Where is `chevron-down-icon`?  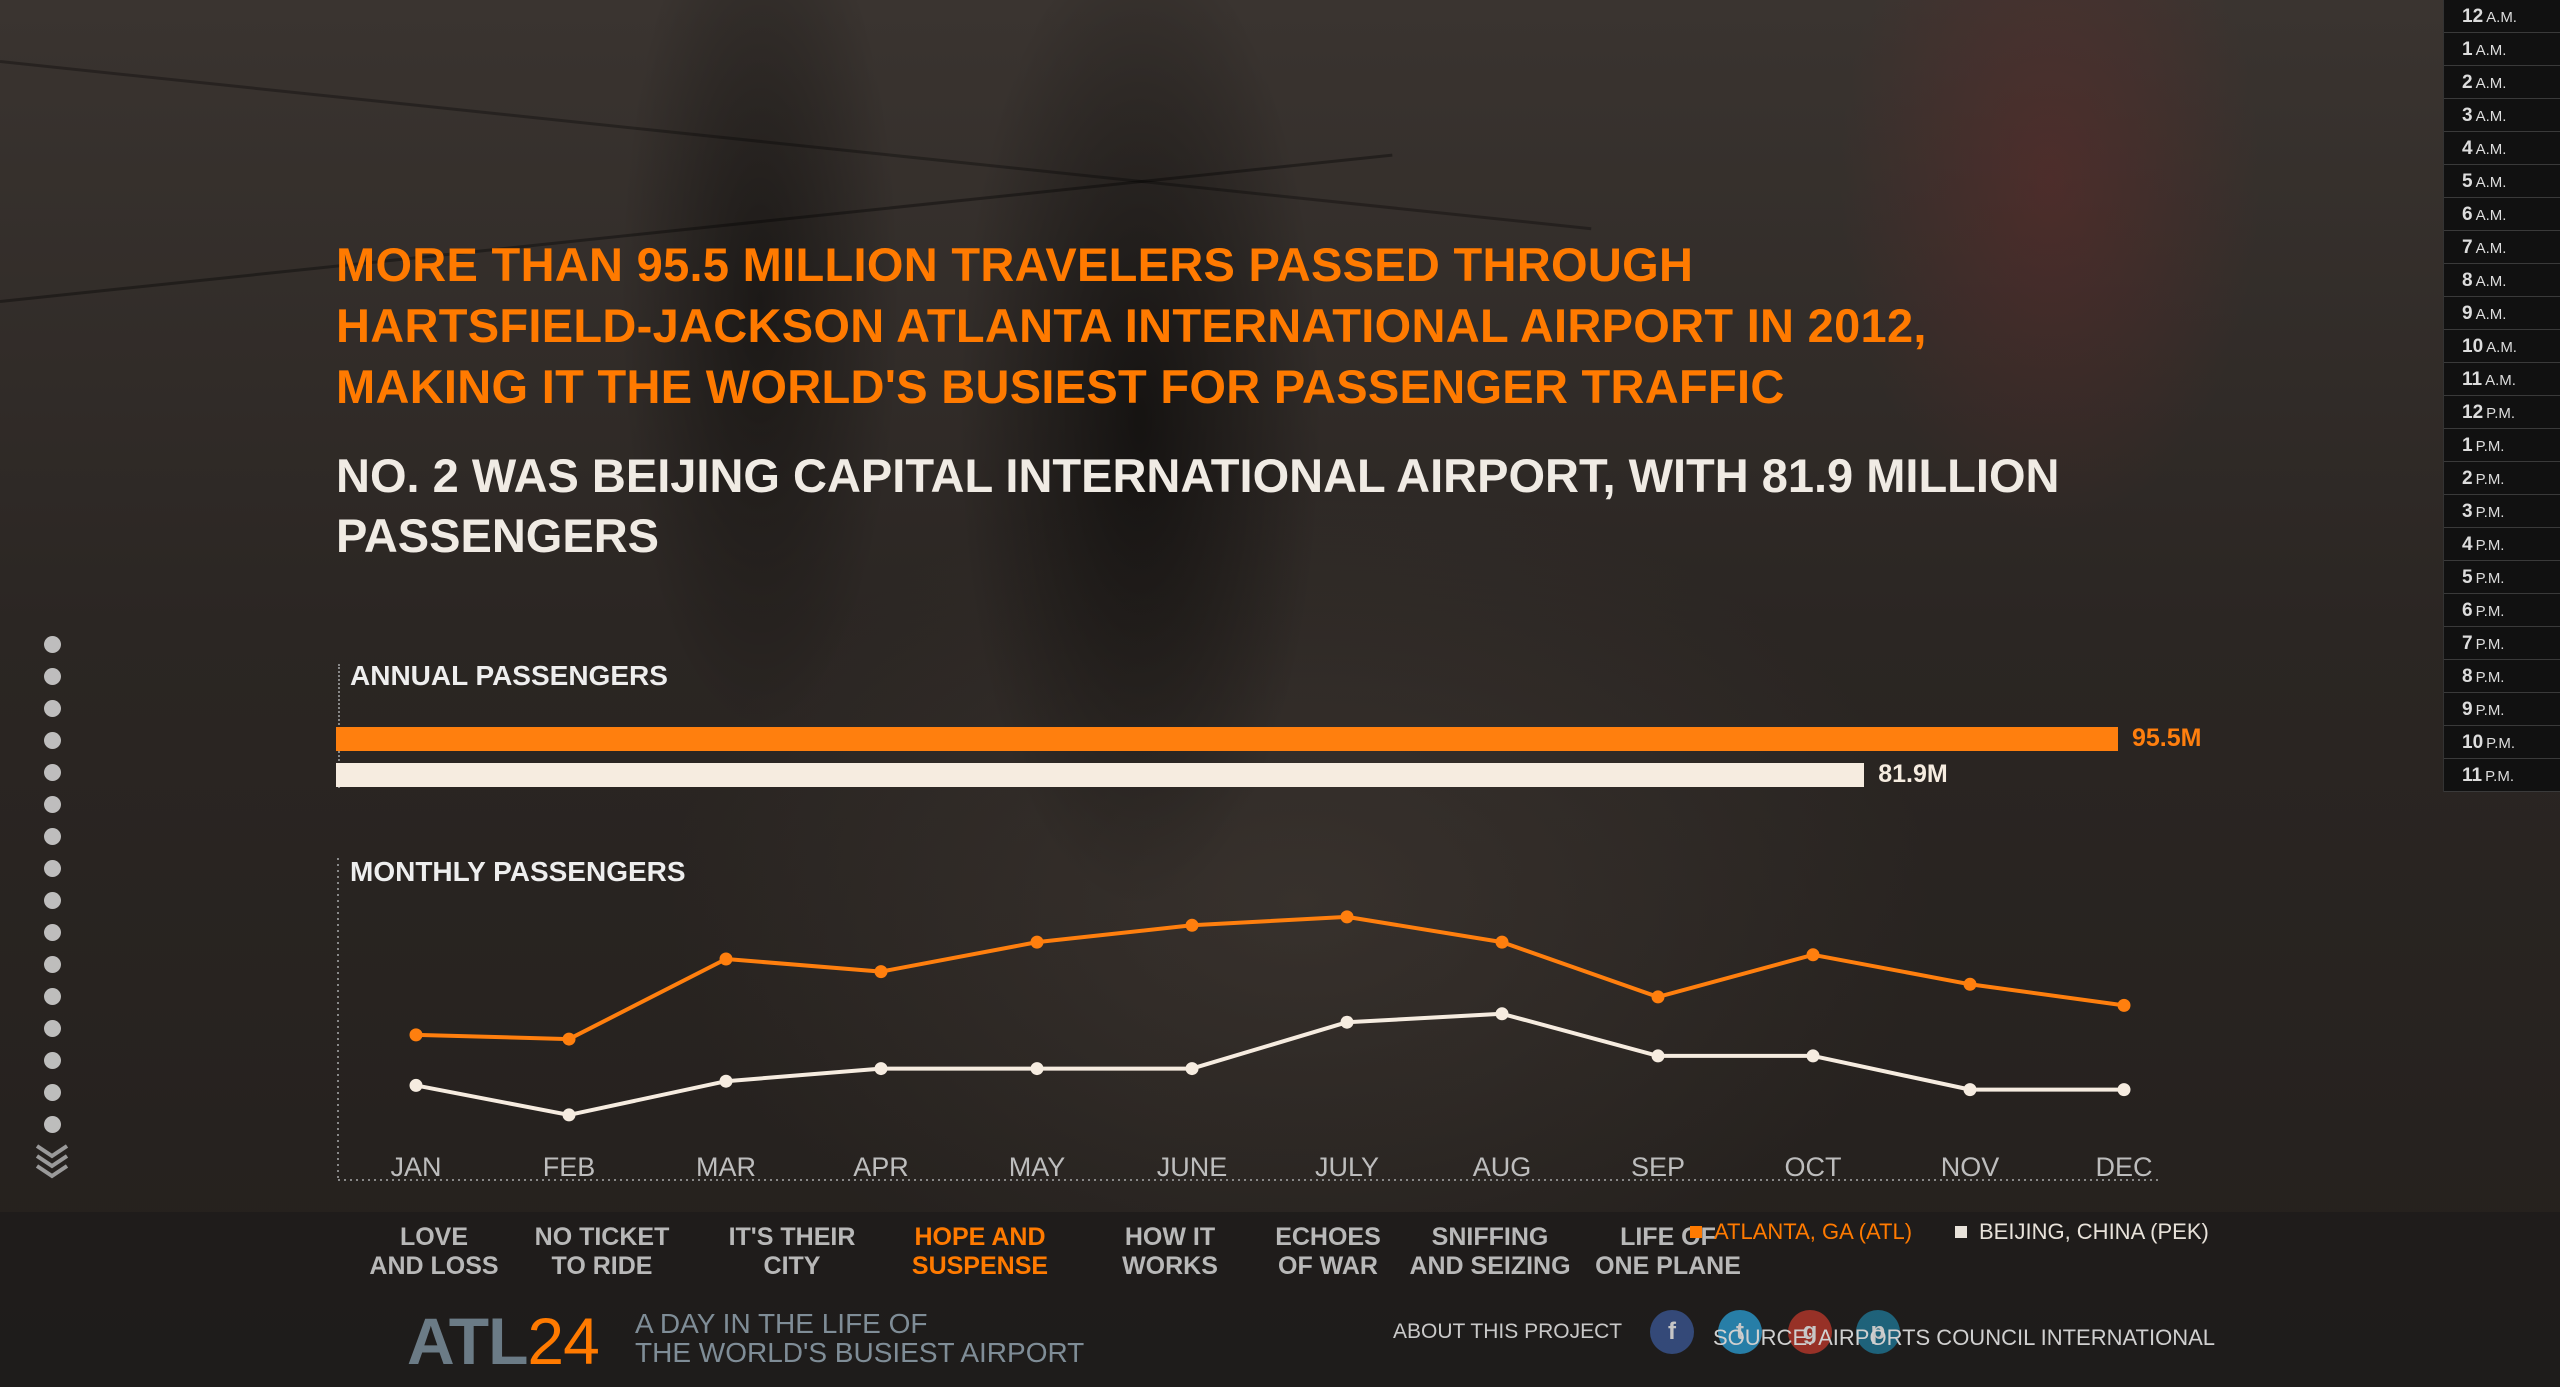 chevron-down-icon is located at coordinates (52, 1162).